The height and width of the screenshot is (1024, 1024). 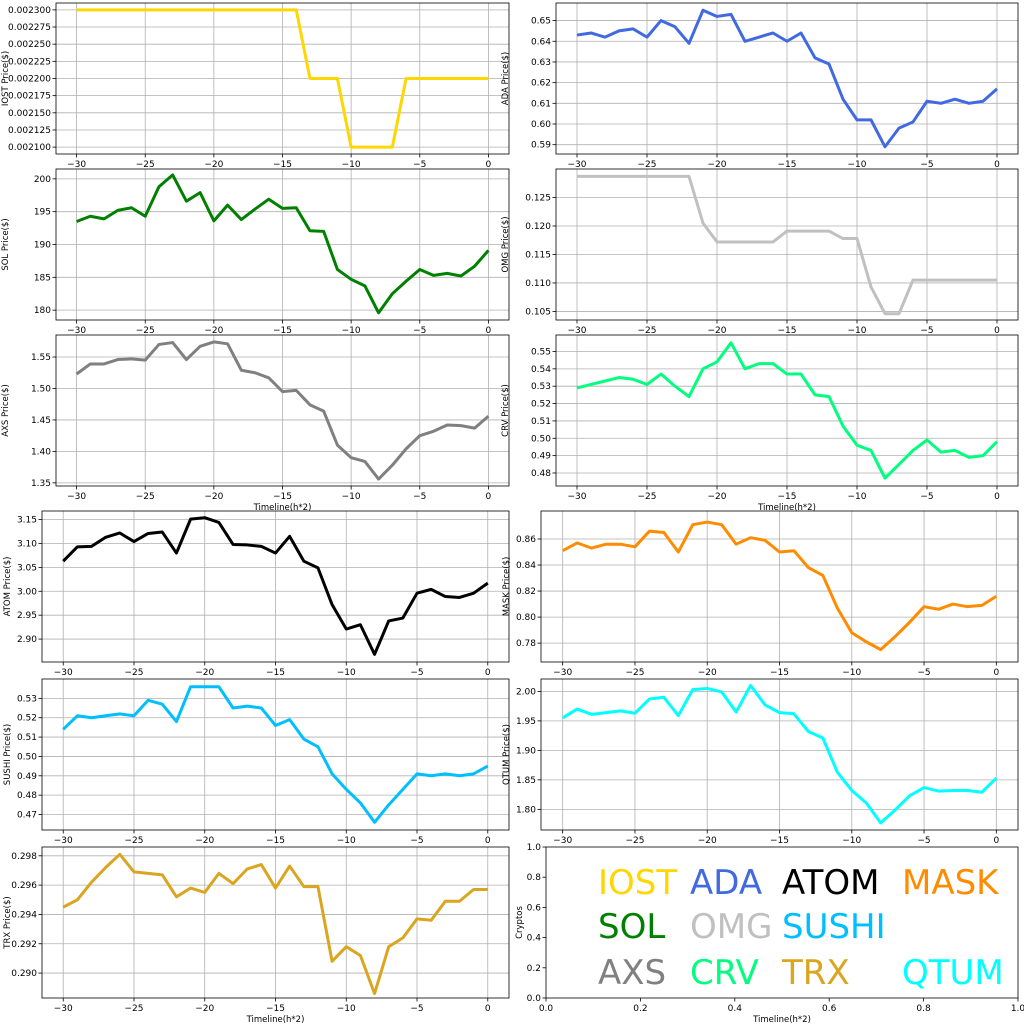 What do you see at coordinates (27, 816) in the screenshot?
I see `y-tick-label: 0.47` at bounding box center [27, 816].